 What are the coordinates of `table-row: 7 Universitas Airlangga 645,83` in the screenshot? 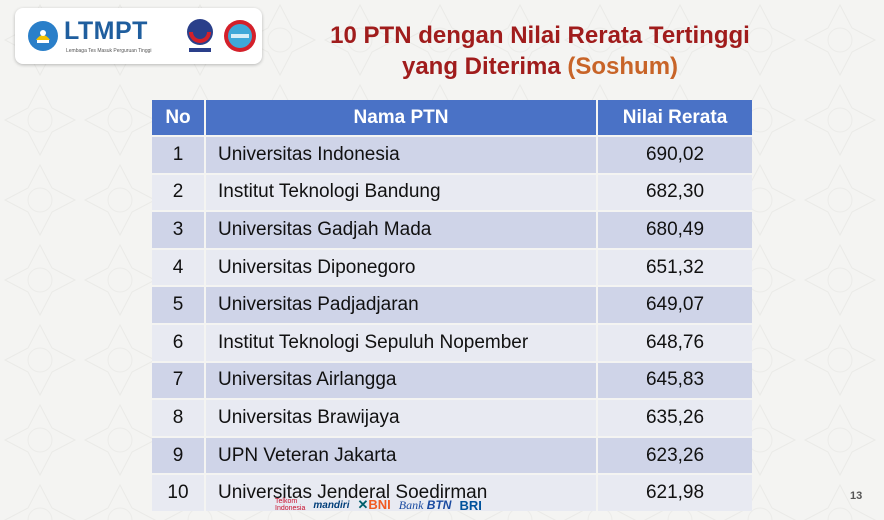 It's located at (452, 379).